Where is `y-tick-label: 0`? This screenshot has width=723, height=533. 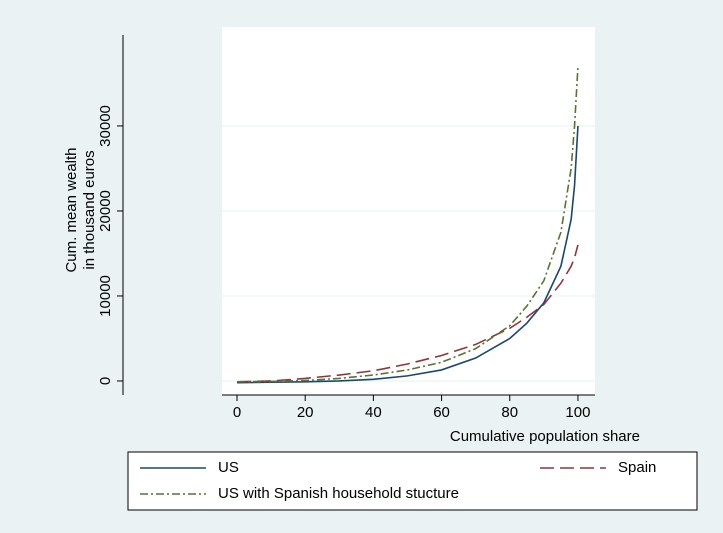
y-tick-label: 0 is located at coordinates (105, 381).